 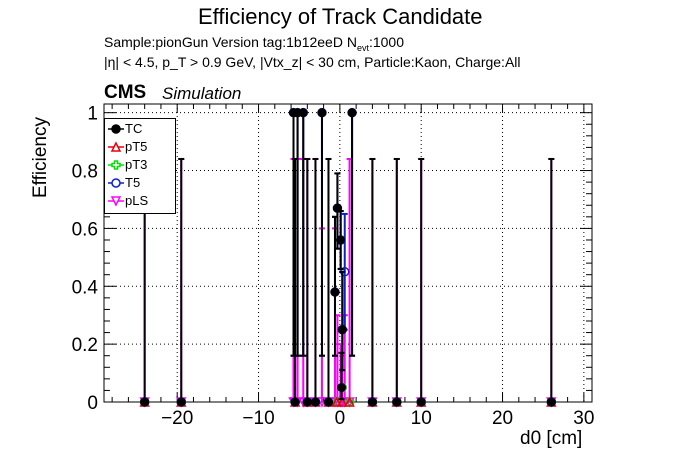 What do you see at coordinates (136, 164) in the screenshot?
I see `legend-label: pT3` at bounding box center [136, 164].